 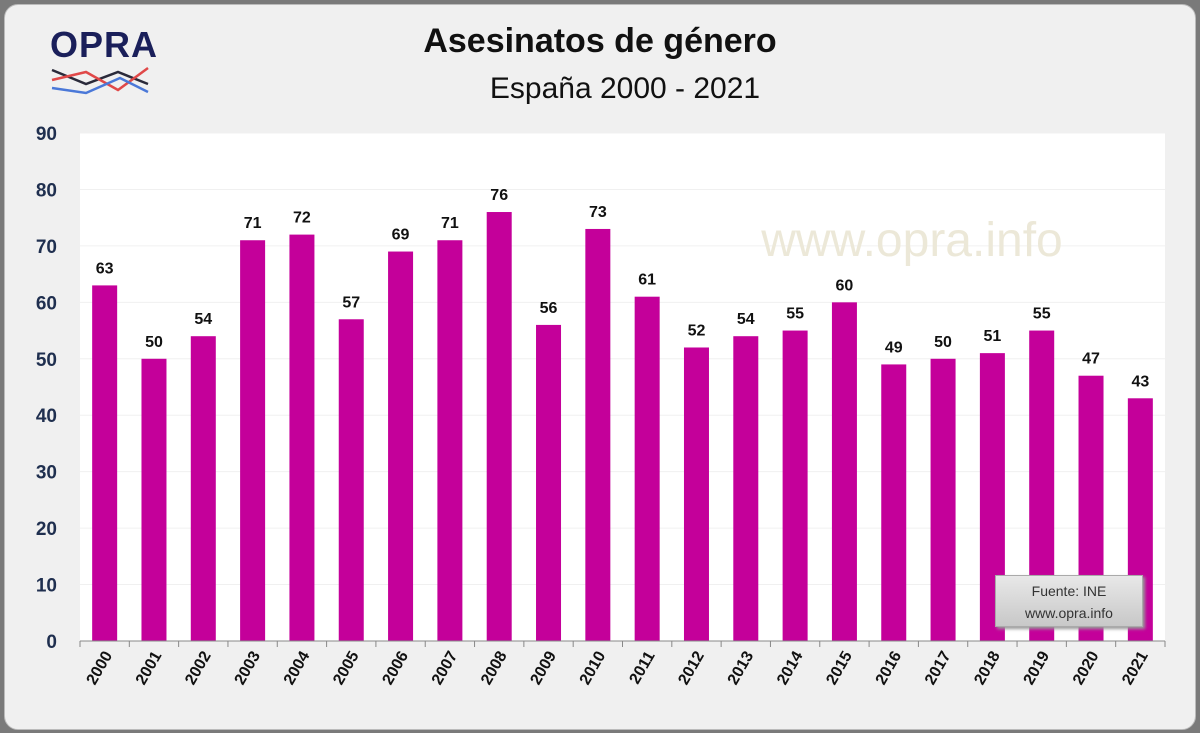 I want to click on bar-2003, so click(x=253, y=440).